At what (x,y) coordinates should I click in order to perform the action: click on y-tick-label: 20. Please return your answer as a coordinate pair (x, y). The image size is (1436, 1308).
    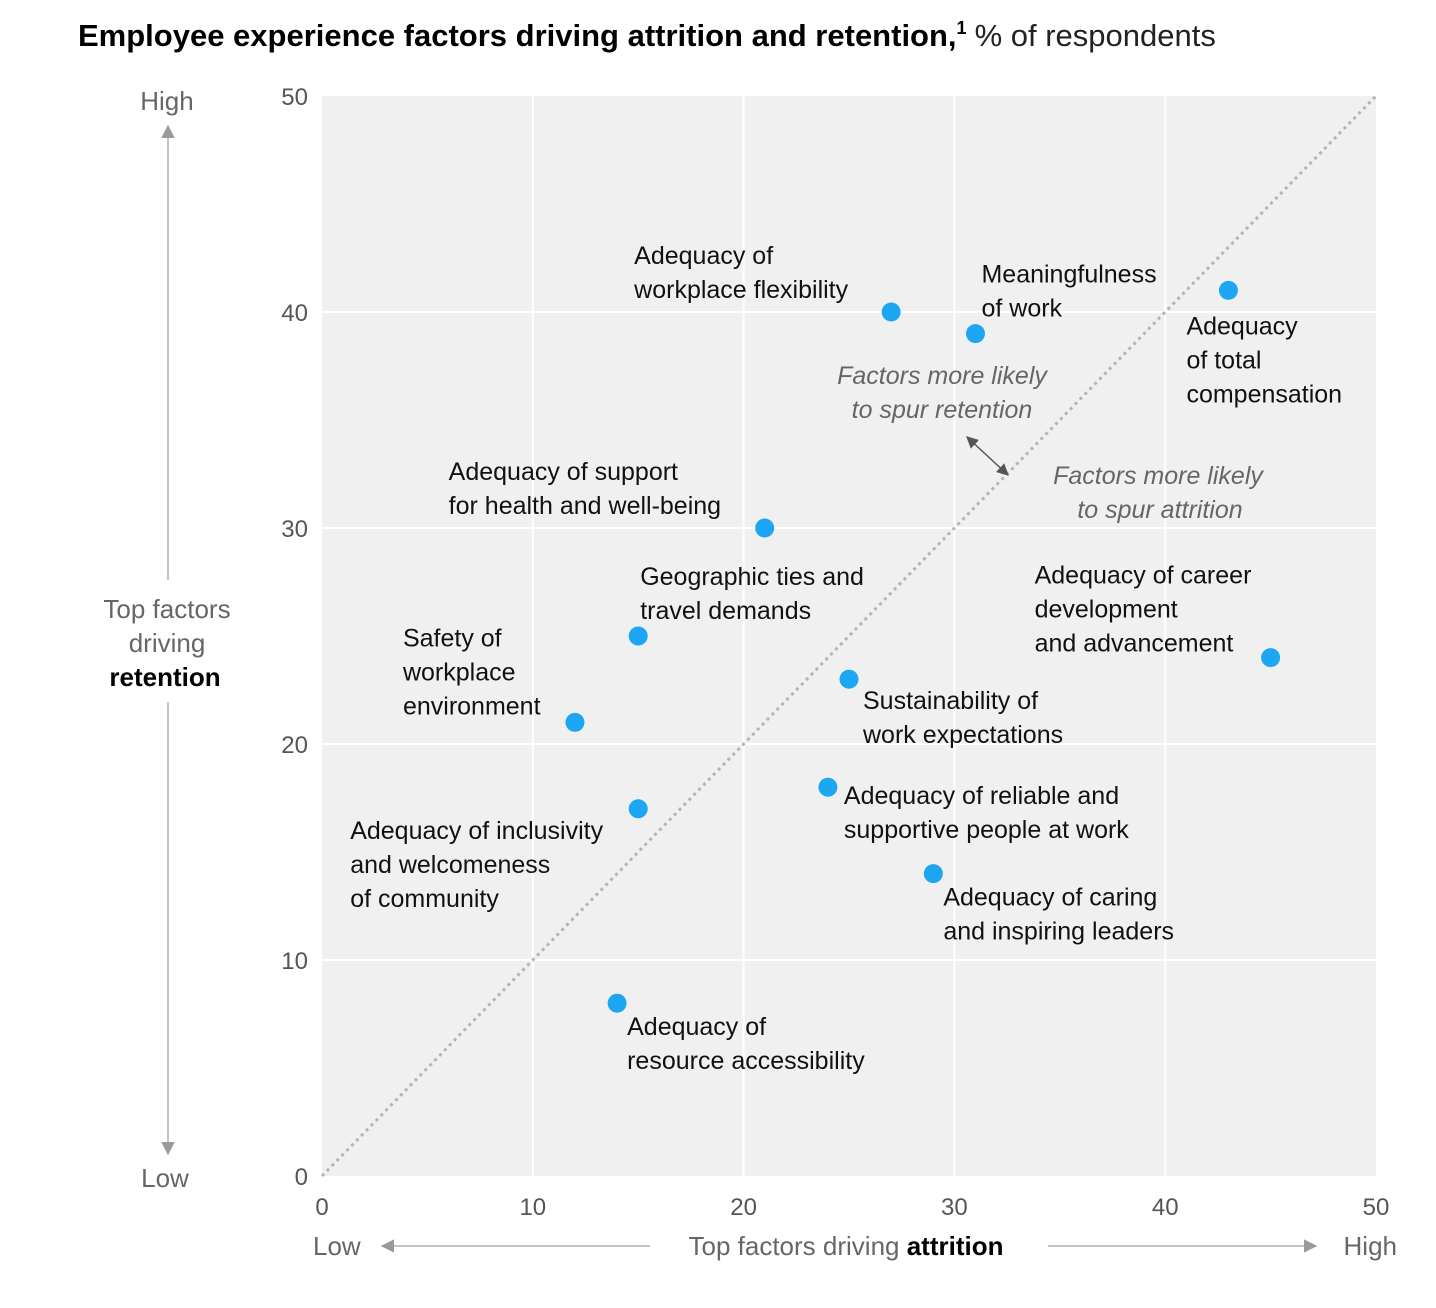
    Looking at the image, I should click on (294, 745).